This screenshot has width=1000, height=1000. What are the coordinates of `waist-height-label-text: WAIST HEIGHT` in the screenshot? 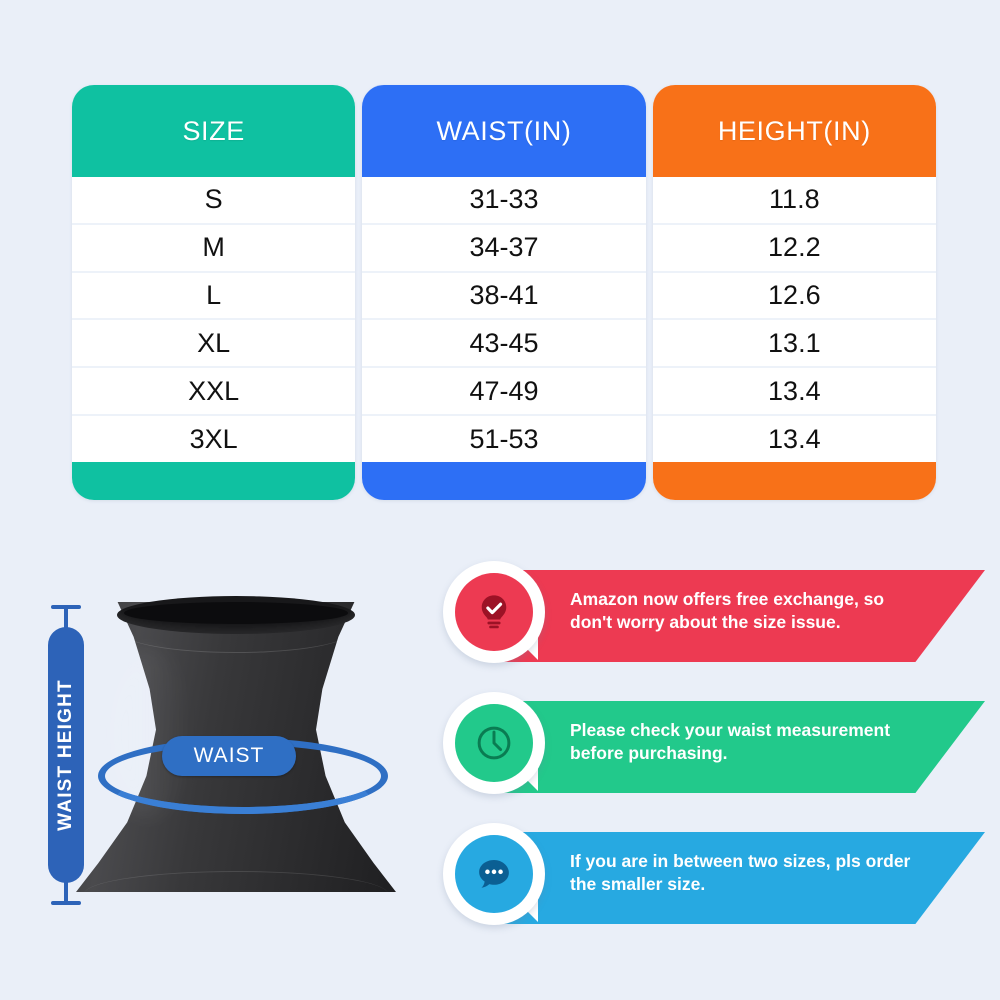 It's located at (65, 755).